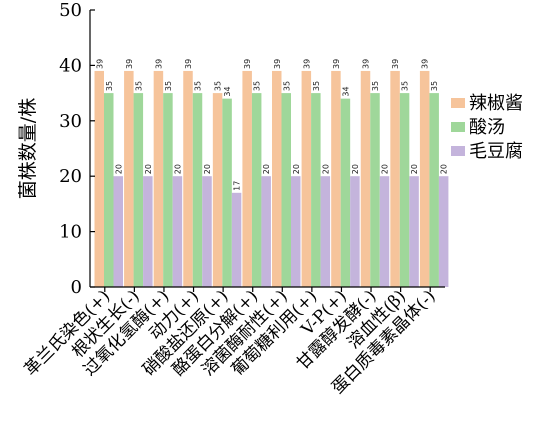  Describe the element at coordinates (336, 64) in the screenshot. I see `data-label-1-9: 39` at that location.